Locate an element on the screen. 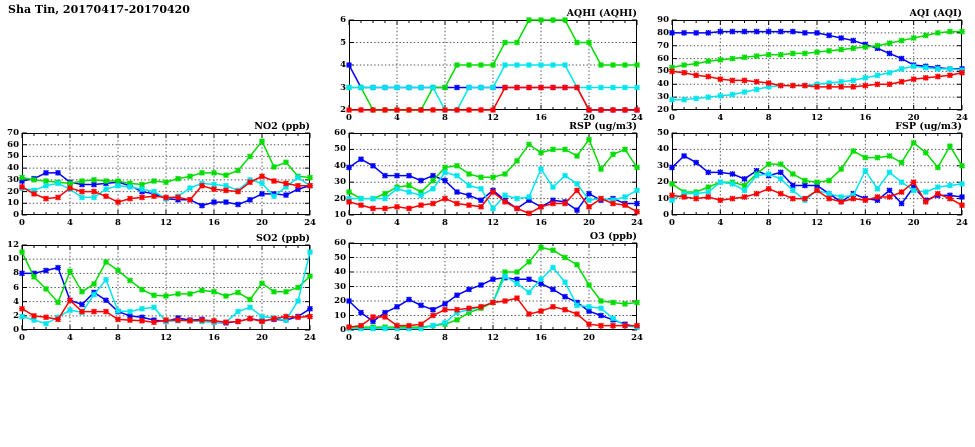 This screenshot has height=447, width=975. y-tick-label: 20 is located at coordinates (663, 182).